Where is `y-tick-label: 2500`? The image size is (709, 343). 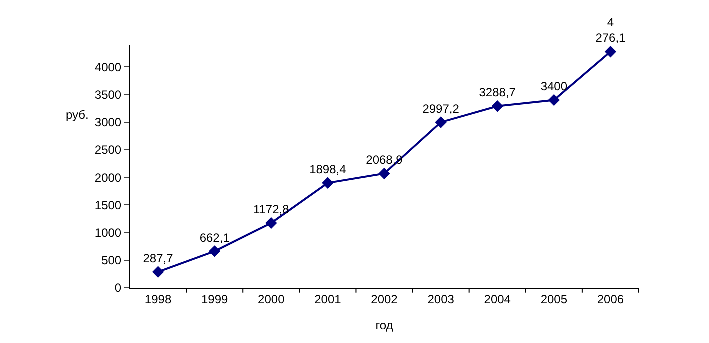
y-tick-label: 2500 is located at coordinates (108, 150).